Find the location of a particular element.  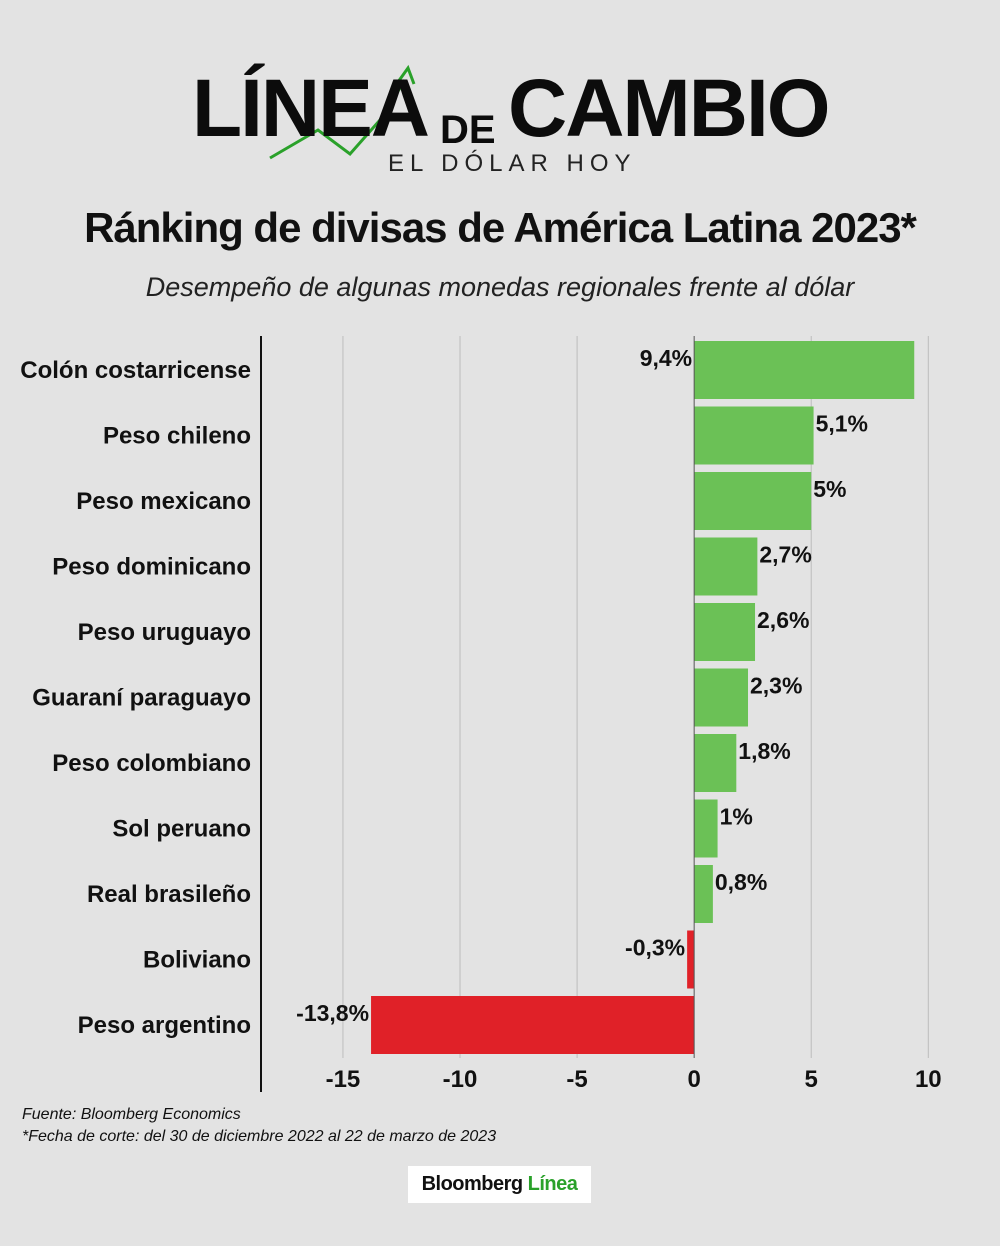

x-tick-label: 0 is located at coordinates (693, 1079).